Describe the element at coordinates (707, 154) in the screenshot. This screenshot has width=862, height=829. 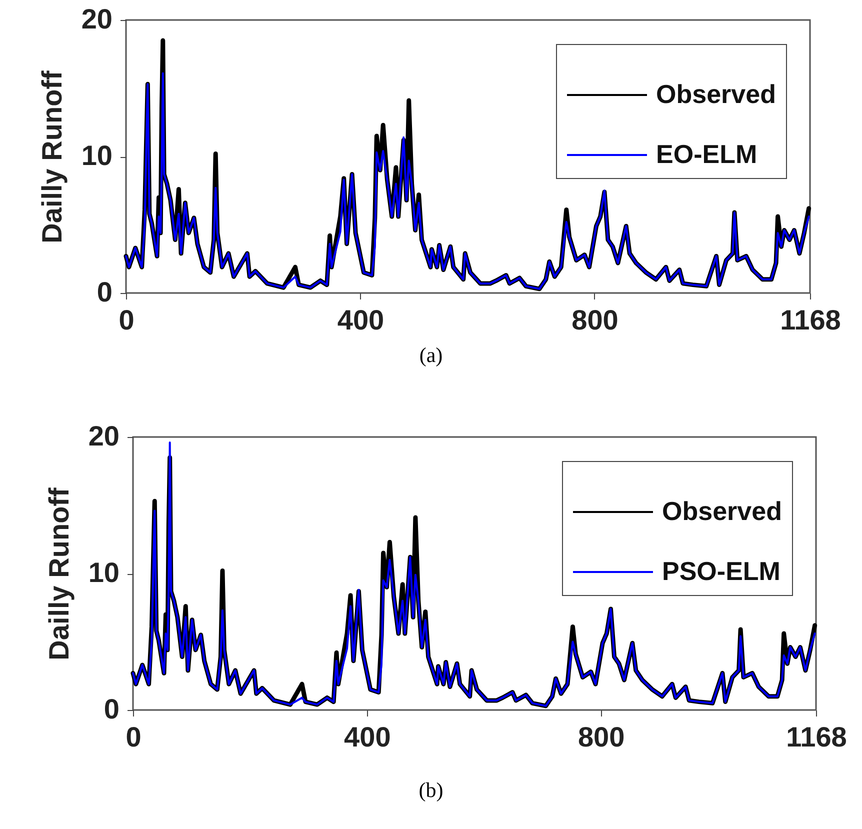
I see `legend-label: EO-ELM` at that location.